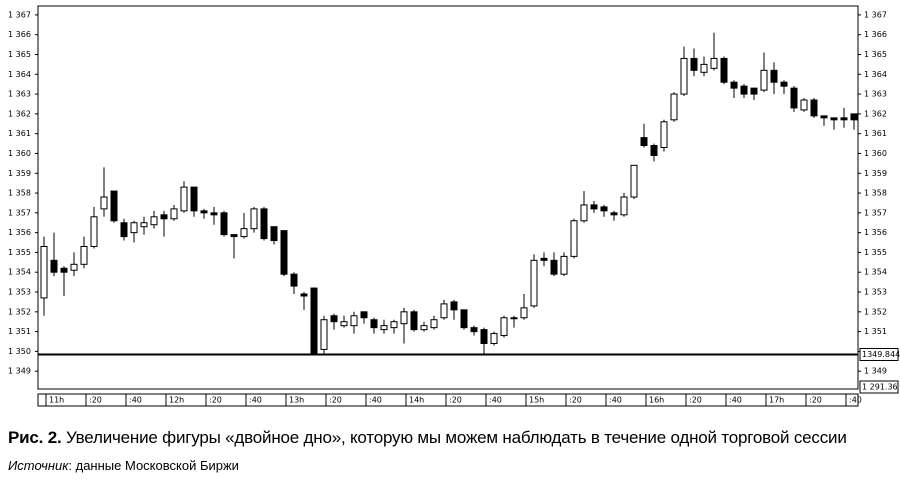 This screenshot has width=900, height=480. Describe the element at coordinates (875, 252) in the screenshot. I see `y-tick-label-right: 1 355` at that location.